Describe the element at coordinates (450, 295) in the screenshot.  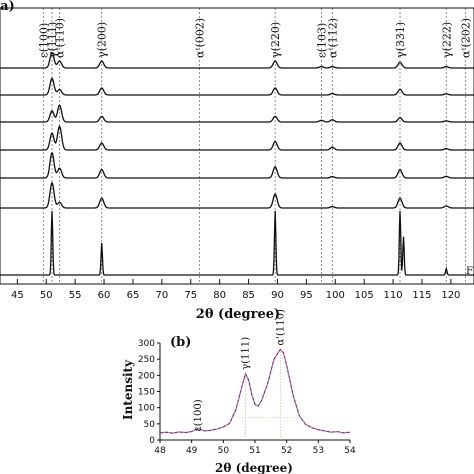
I see `x-tick-label: 120` at that location.